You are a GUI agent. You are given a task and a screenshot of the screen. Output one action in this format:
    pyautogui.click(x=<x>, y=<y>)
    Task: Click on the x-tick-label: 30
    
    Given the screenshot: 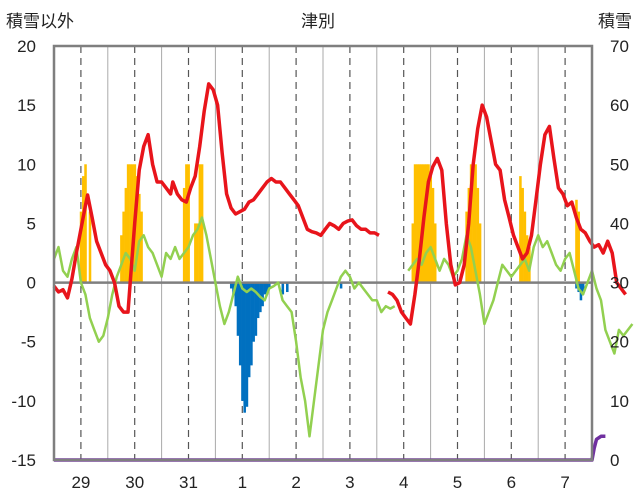 What is the action you would take?
    pyautogui.click(x=134, y=482)
    